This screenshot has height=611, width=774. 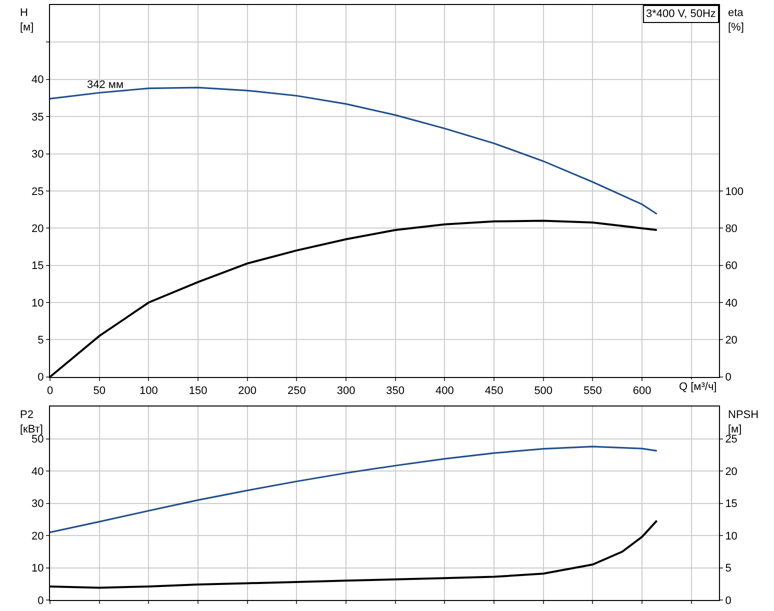 I want to click on y2-tick-label: 15, so click(x=731, y=504).